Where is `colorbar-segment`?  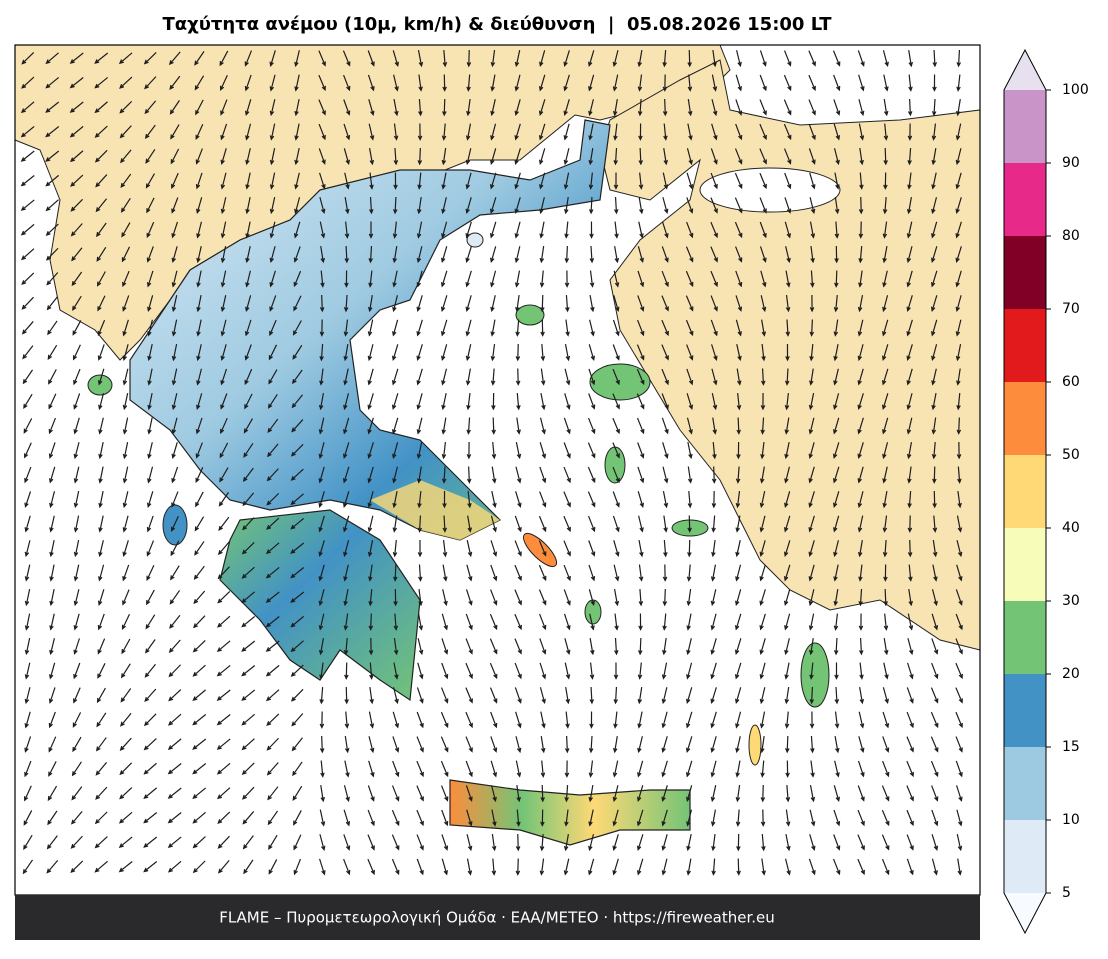
colorbar-segment is located at coordinates (1025, 710).